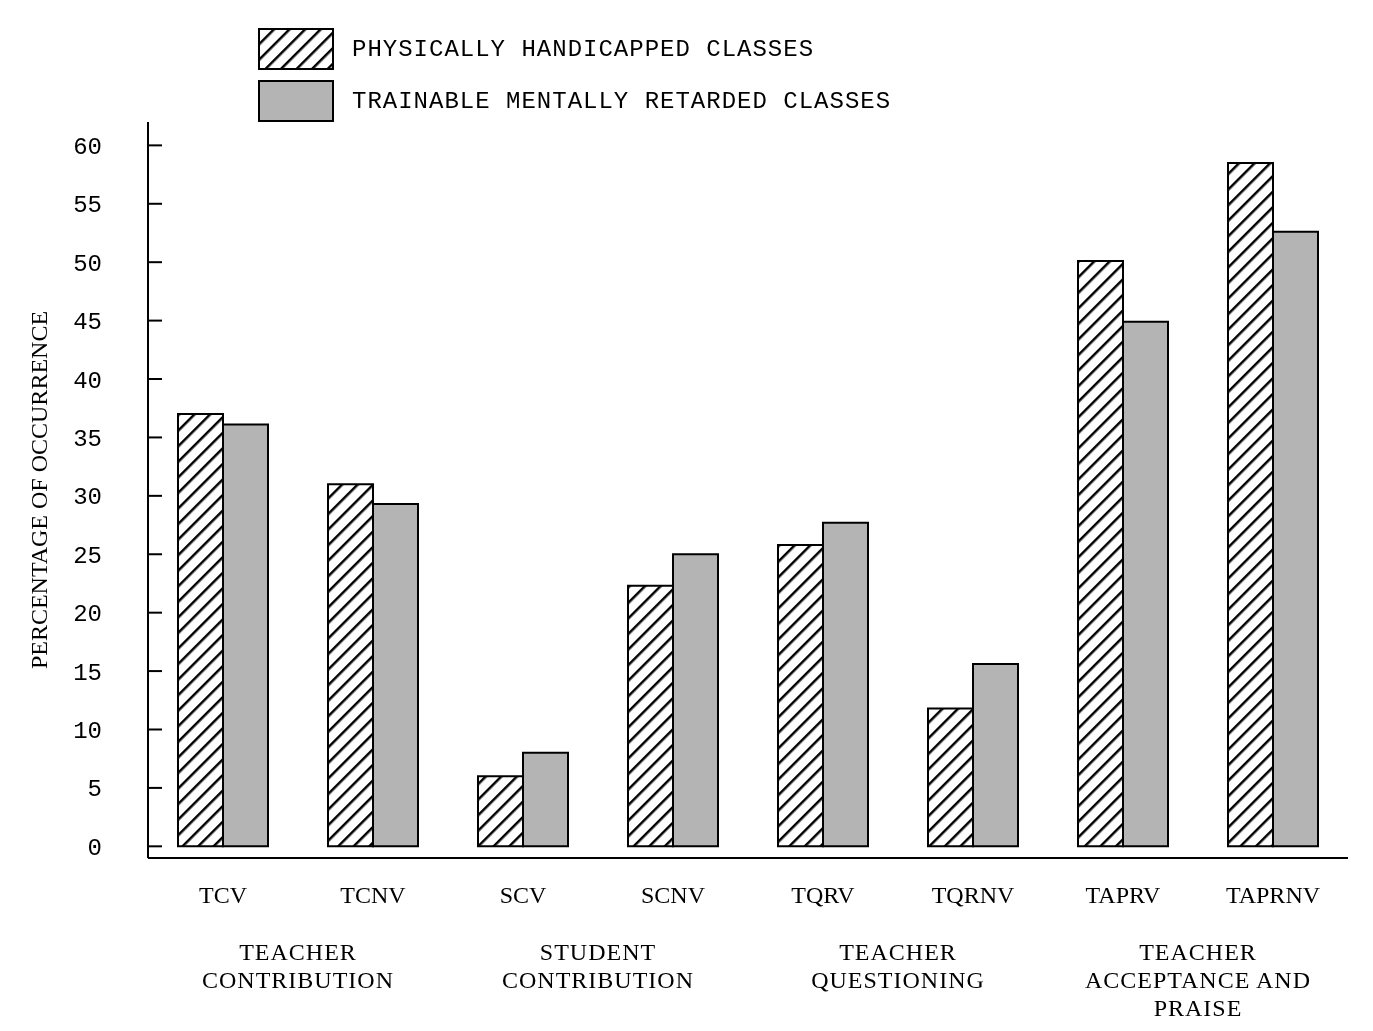 This screenshot has width=1373, height=1031. I want to click on y-tick-label: 20, so click(87, 615).